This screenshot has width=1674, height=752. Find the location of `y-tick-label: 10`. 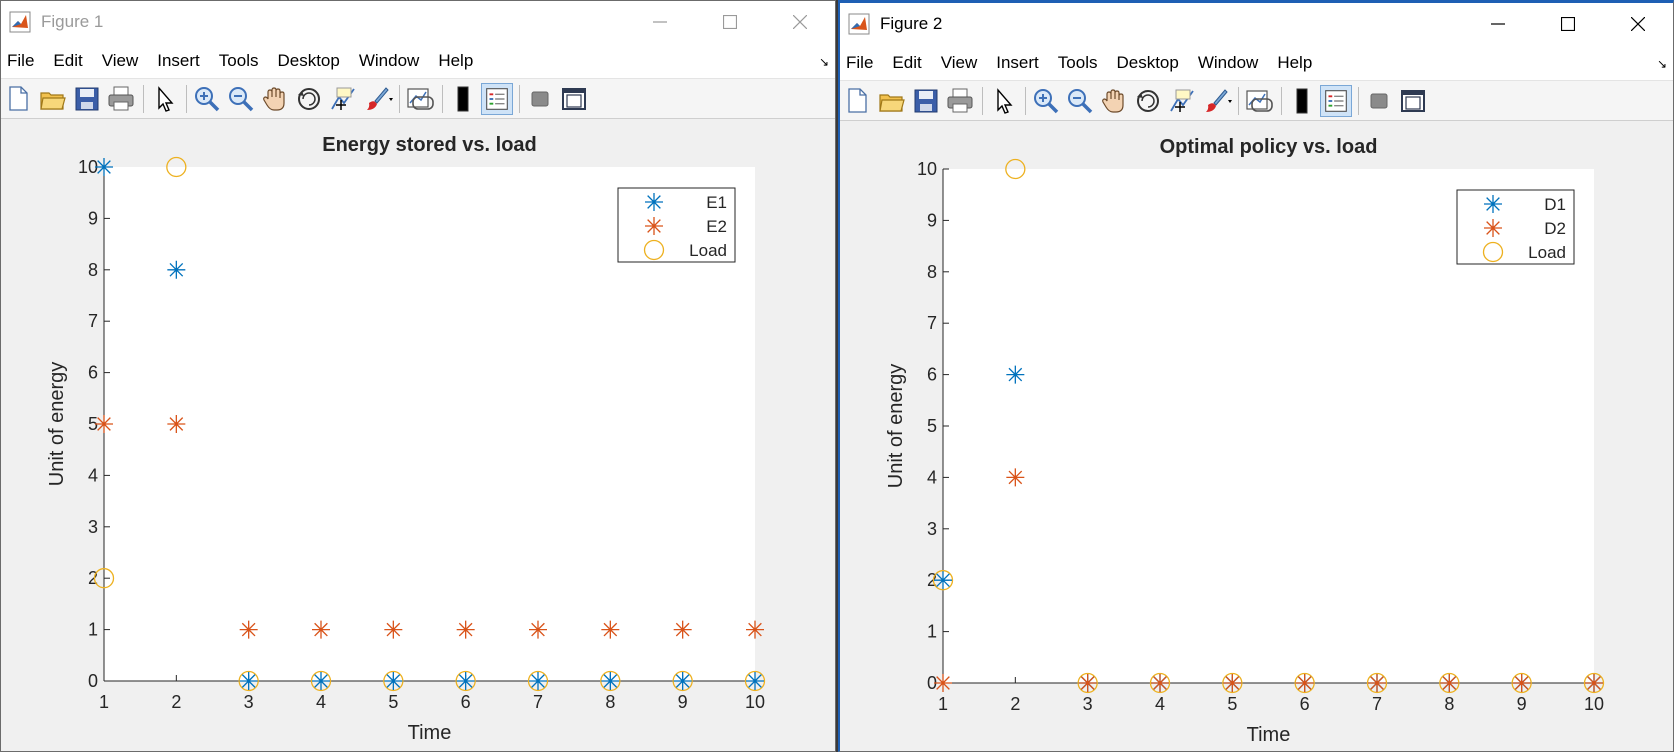

y-tick-label: 10 is located at coordinates (88, 167).